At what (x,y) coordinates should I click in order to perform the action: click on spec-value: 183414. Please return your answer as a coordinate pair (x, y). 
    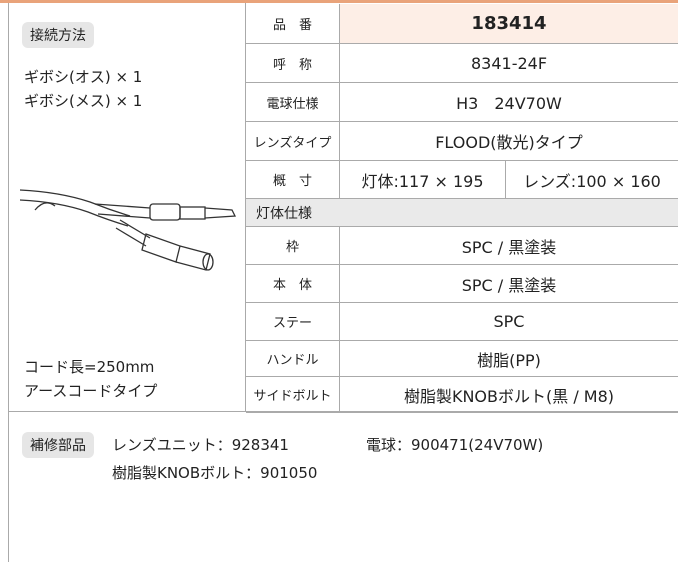
    Looking at the image, I should click on (509, 24).